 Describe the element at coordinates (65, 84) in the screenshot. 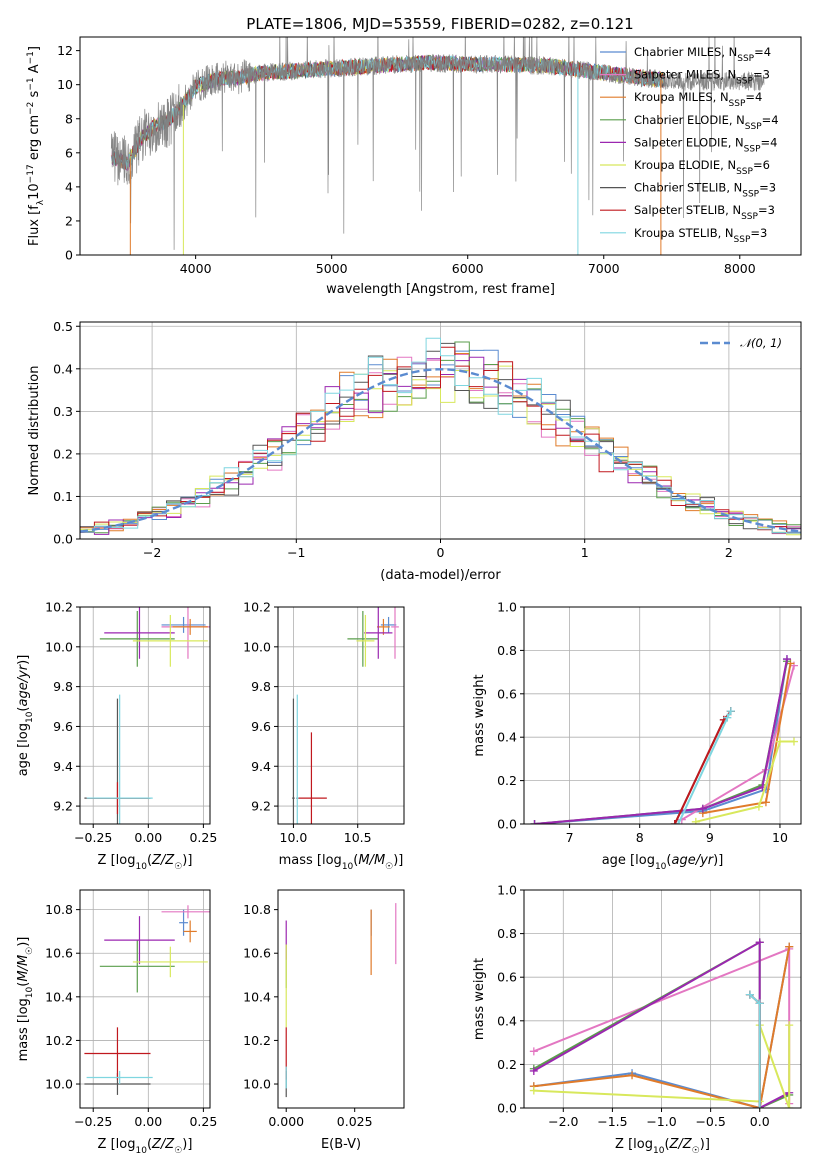

I see `y-tick-label: 10` at that location.